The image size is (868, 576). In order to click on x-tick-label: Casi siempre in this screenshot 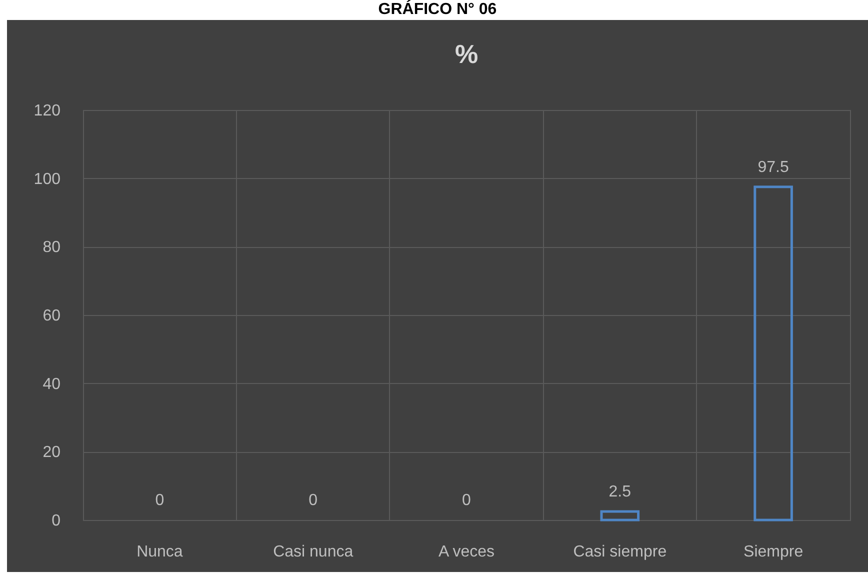, I will do `click(620, 552)`.